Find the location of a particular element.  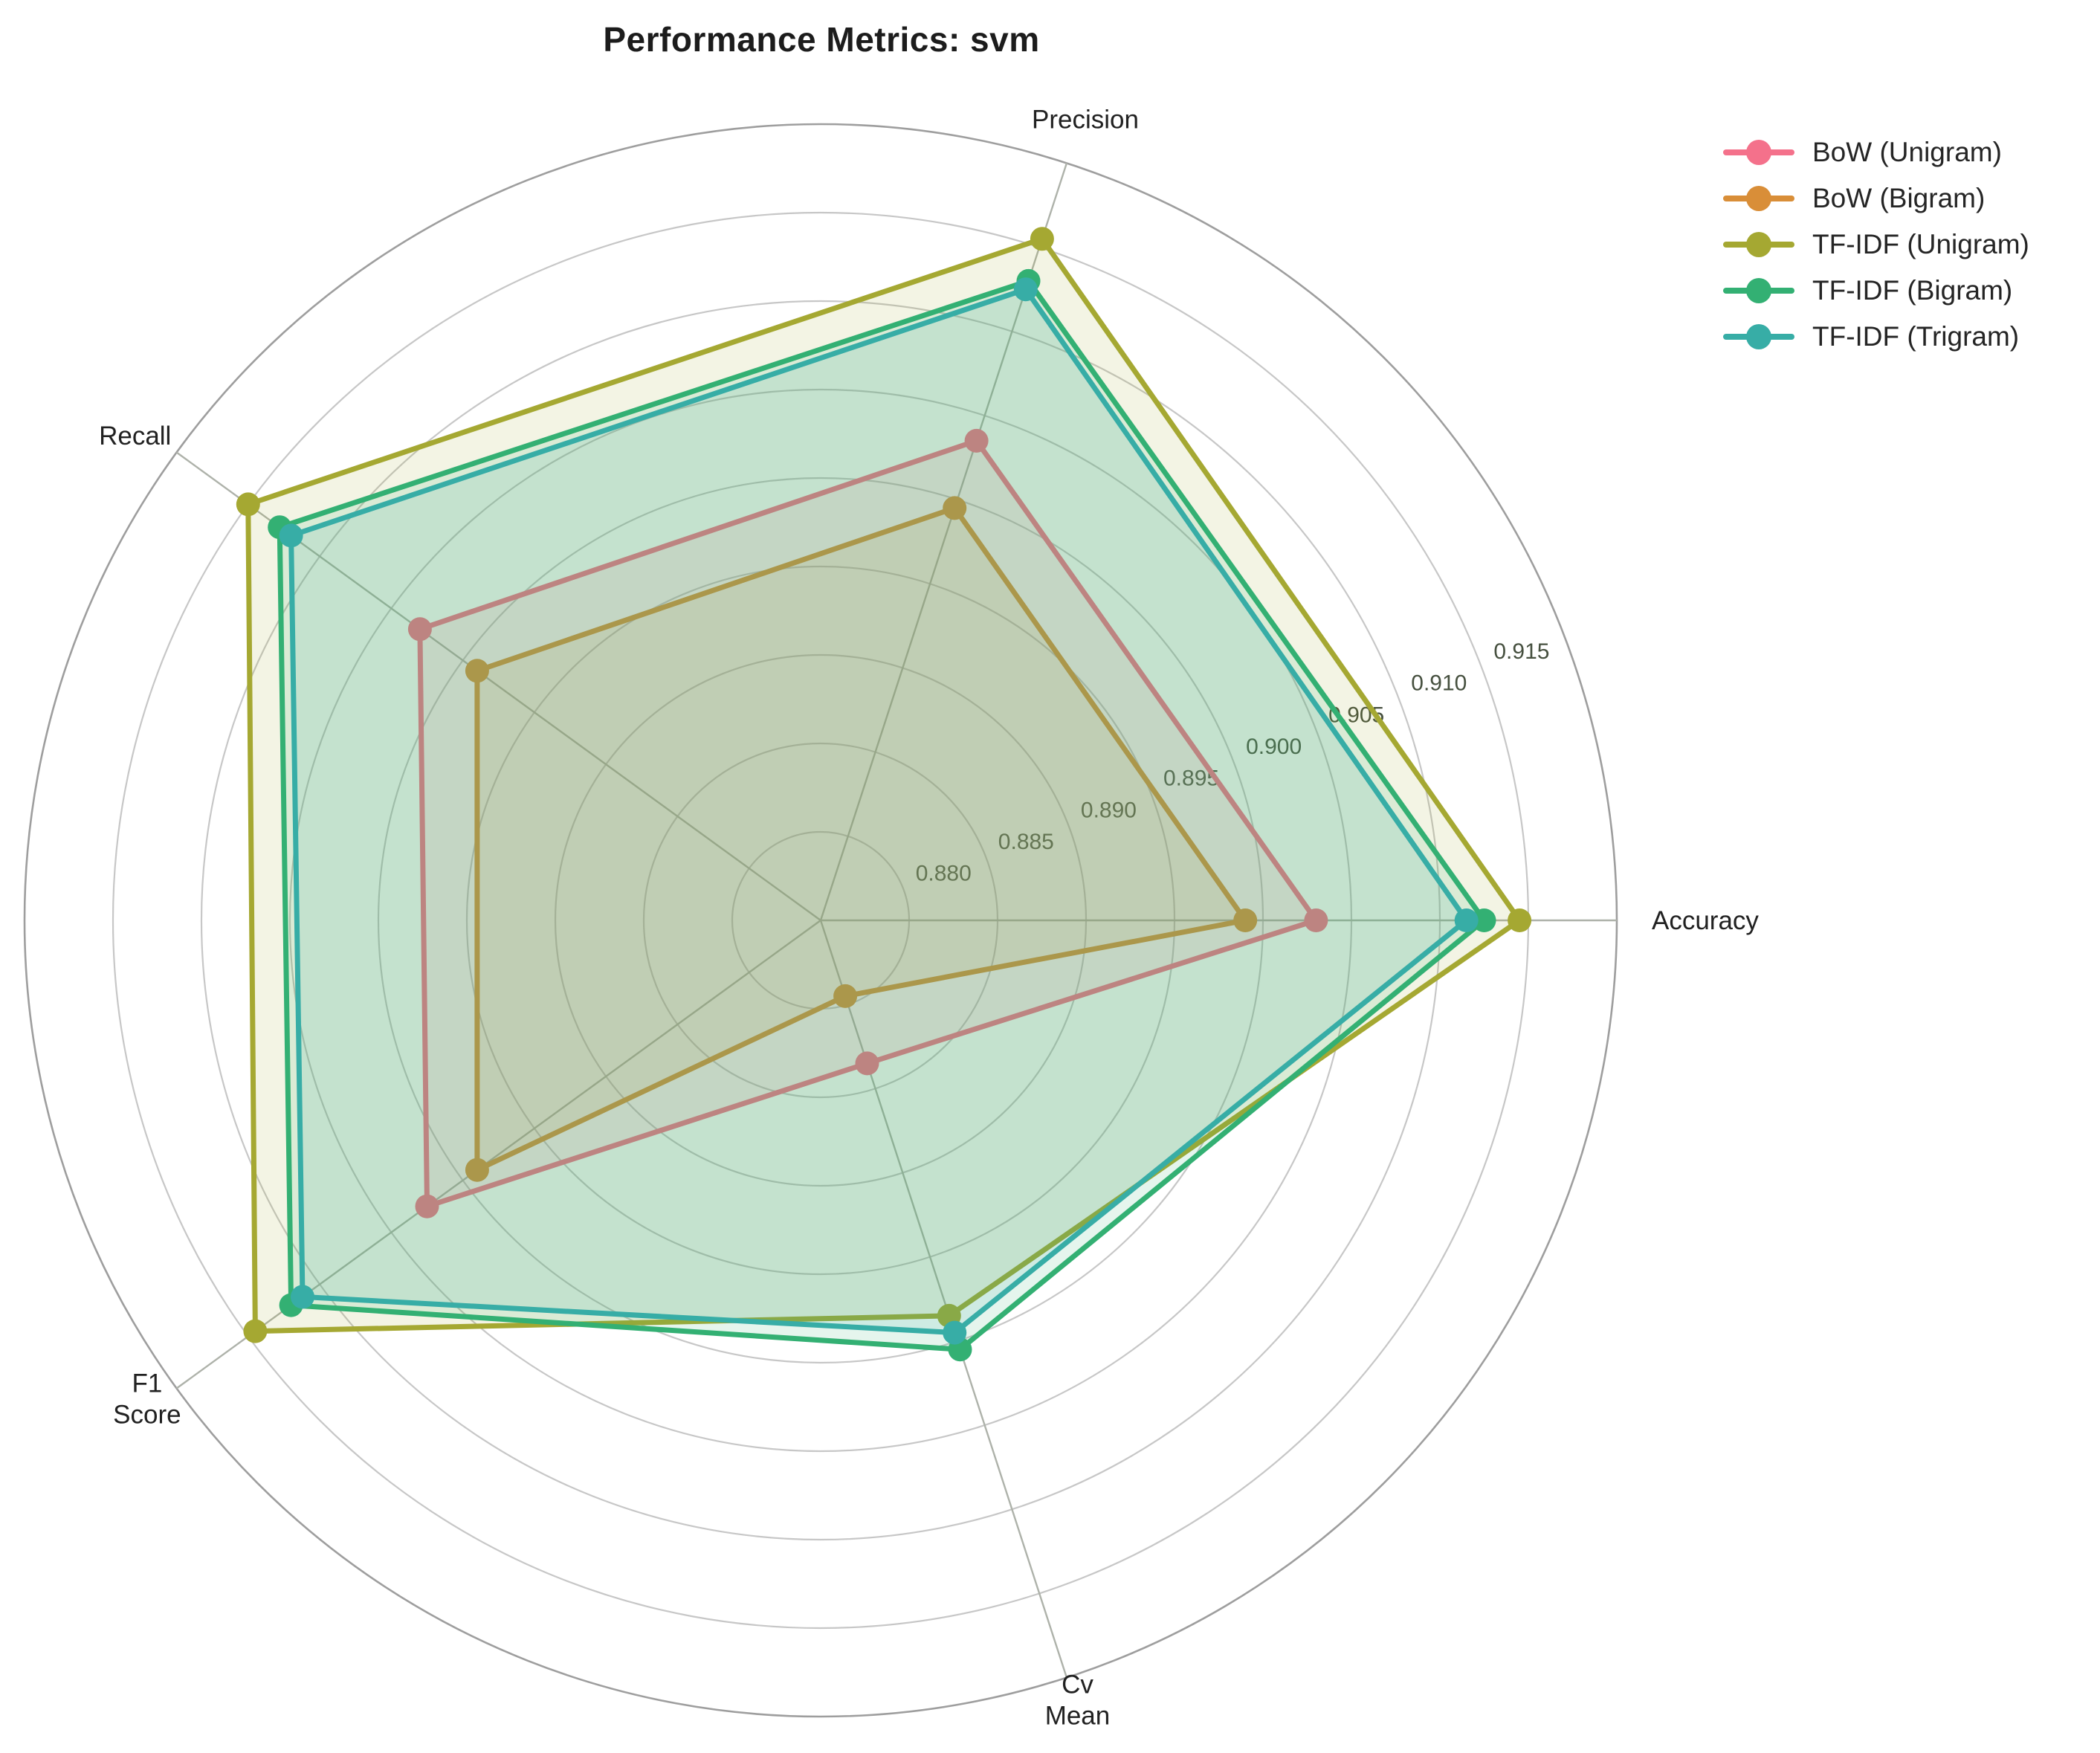

axis-label-recall: Recall is located at coordinates (135, 437).